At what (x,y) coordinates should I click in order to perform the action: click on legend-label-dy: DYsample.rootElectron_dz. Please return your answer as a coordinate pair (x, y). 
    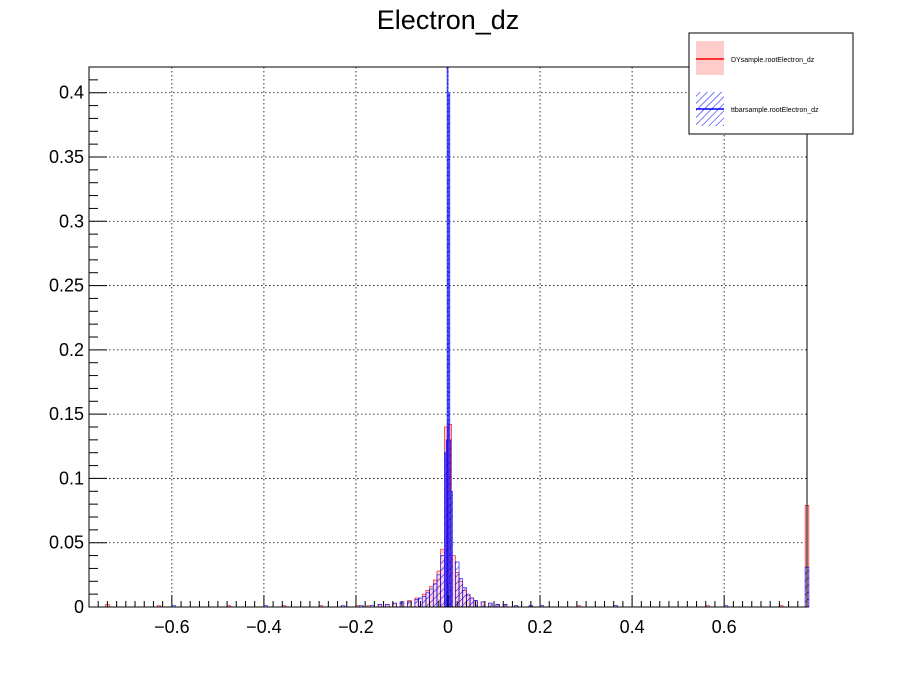
    Looking at the image, I should click on (773, 60).